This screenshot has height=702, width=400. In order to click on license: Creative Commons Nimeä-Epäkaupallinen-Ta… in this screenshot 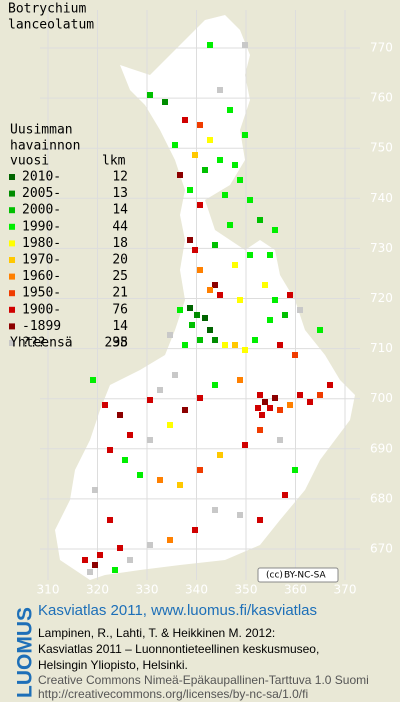, I will do `click(203, 687)`.